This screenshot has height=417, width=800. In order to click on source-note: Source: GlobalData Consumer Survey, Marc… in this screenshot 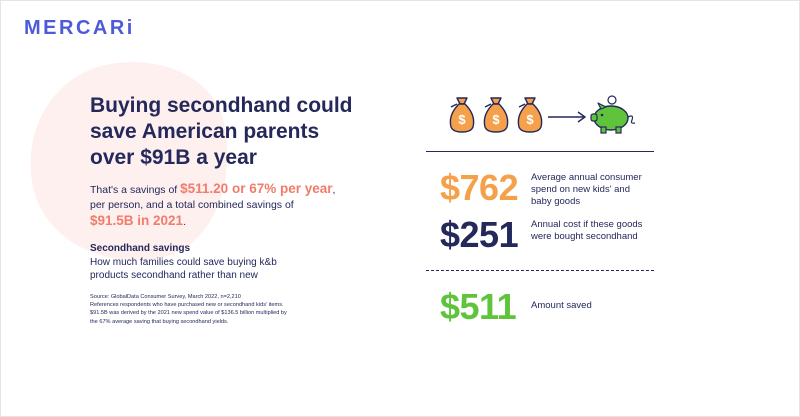, I will do `click(215, 309)`.